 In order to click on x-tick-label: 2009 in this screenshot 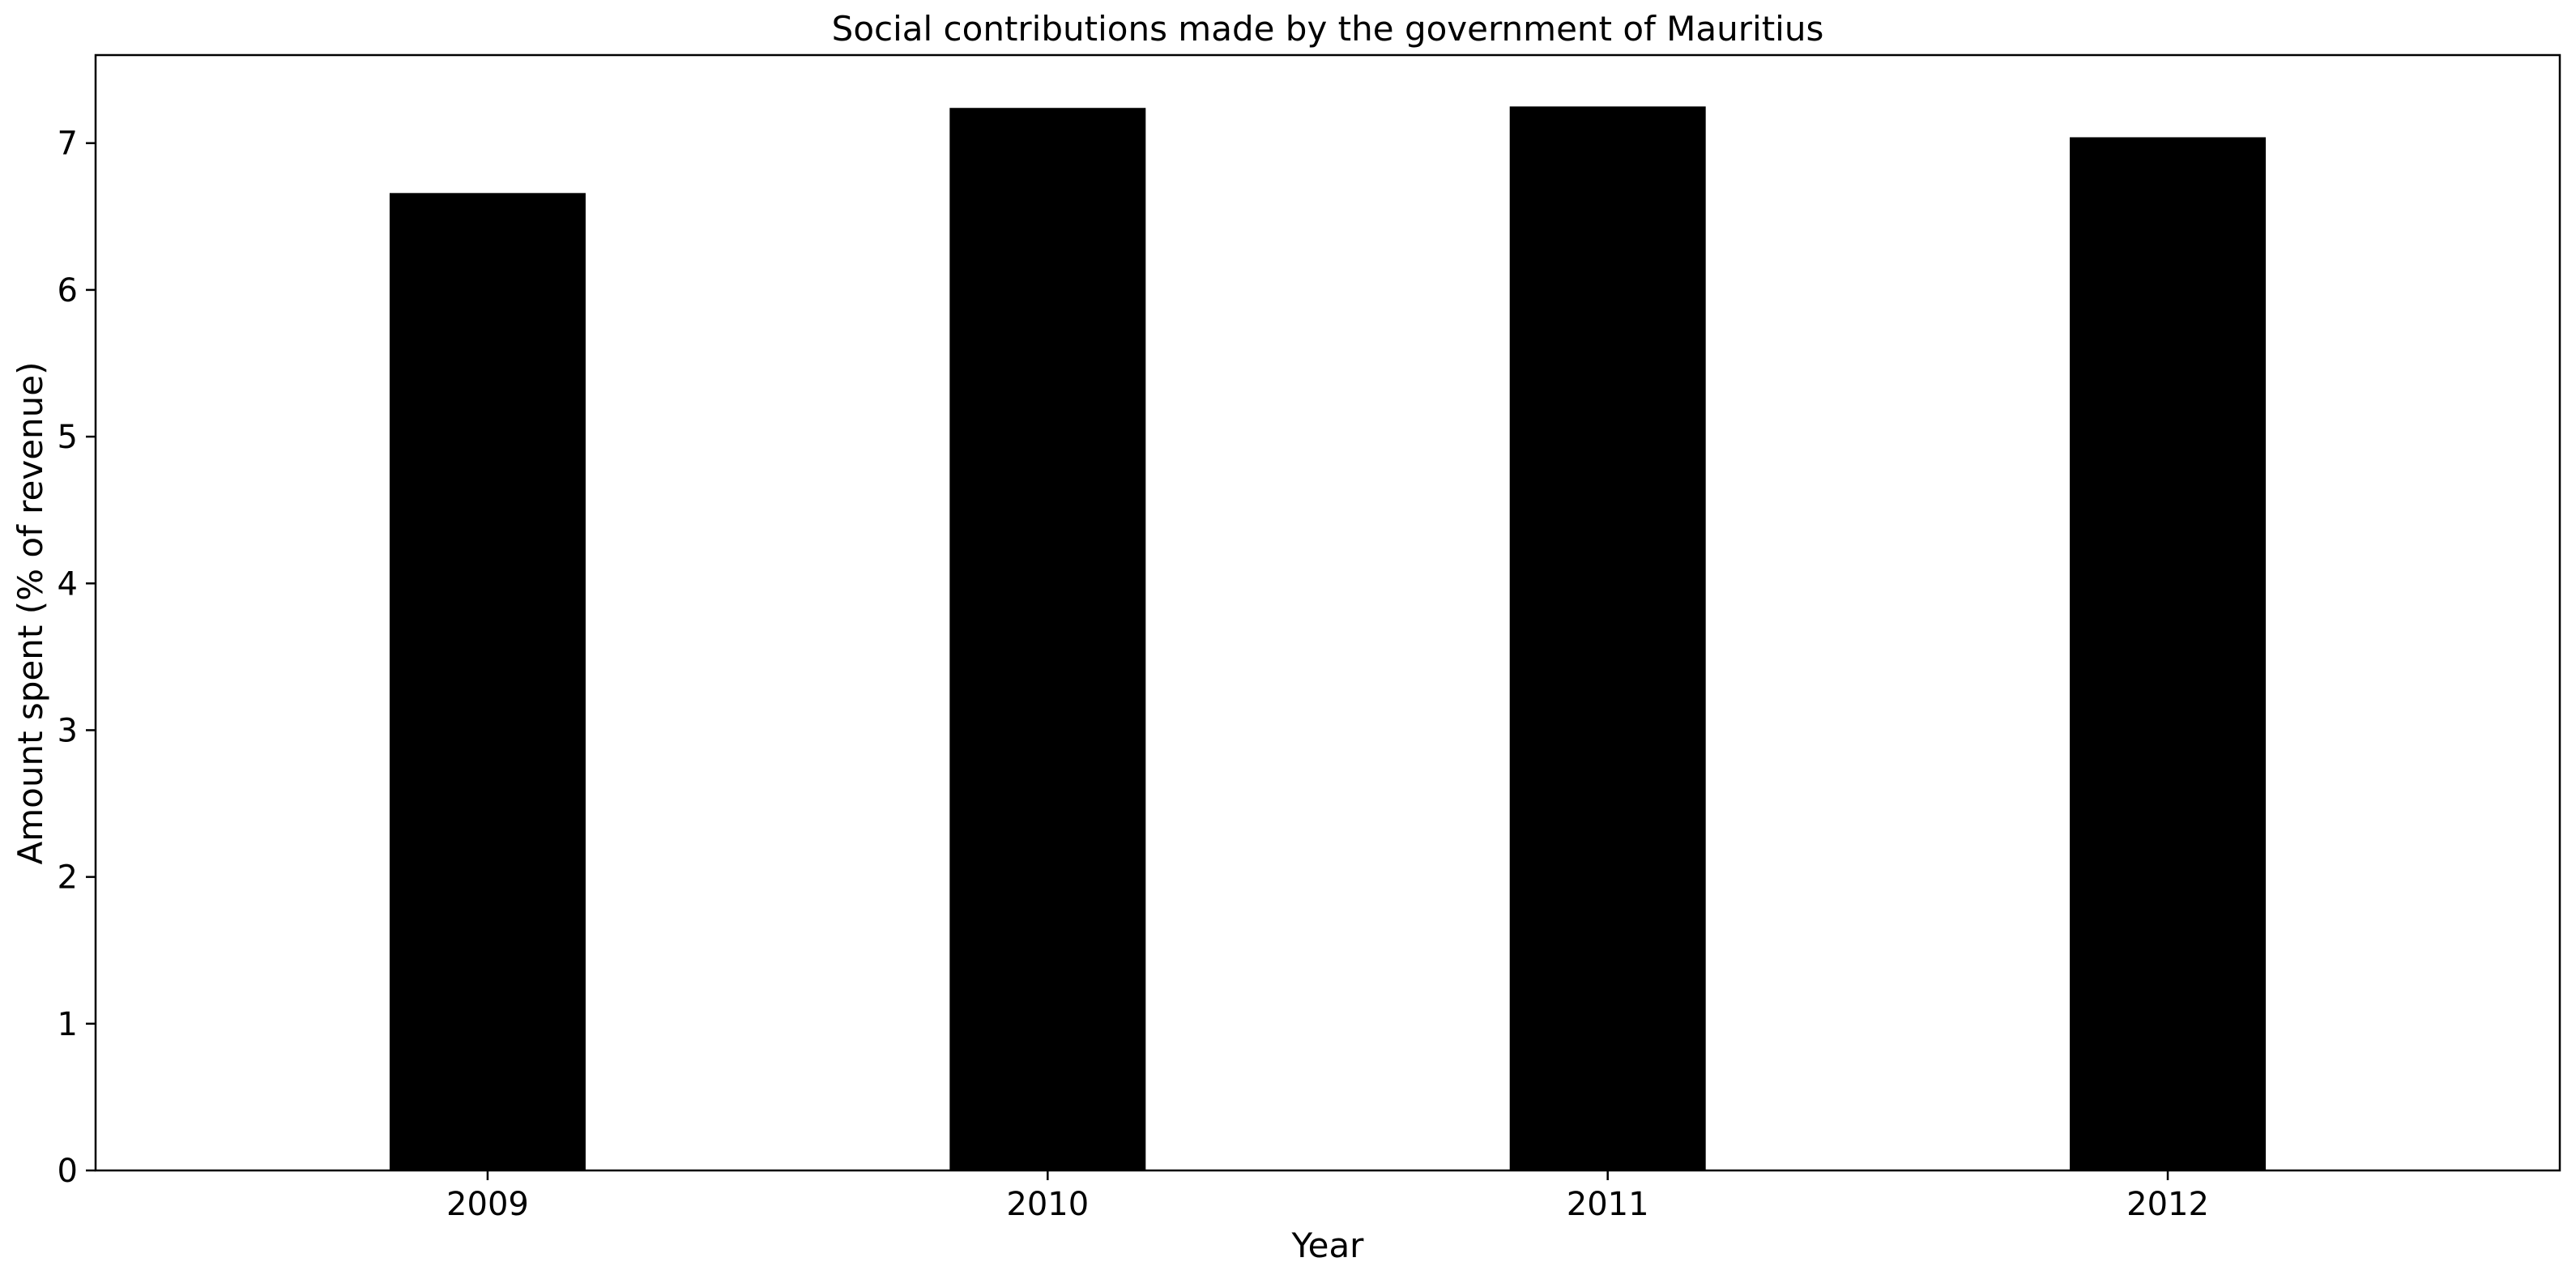, I will do `click(488, 1204)`.